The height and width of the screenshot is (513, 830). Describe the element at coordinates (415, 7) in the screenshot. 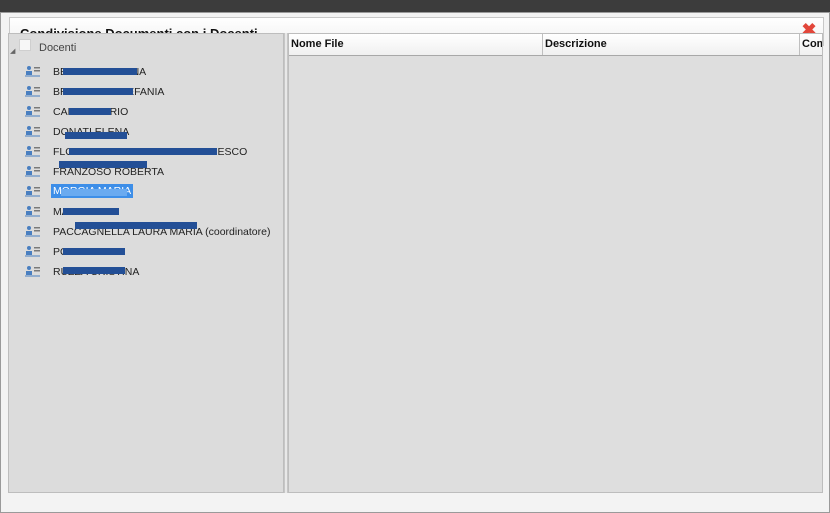

I see `window-top-strip` at that location.